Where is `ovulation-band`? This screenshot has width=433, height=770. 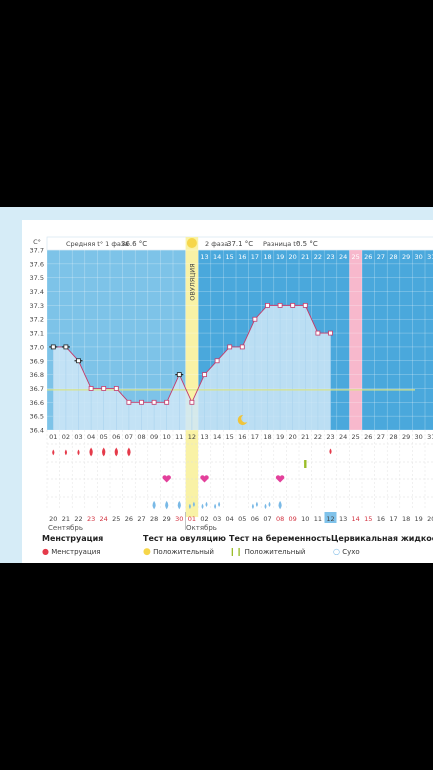
ovulation-band is located at coordinates (192, 377).